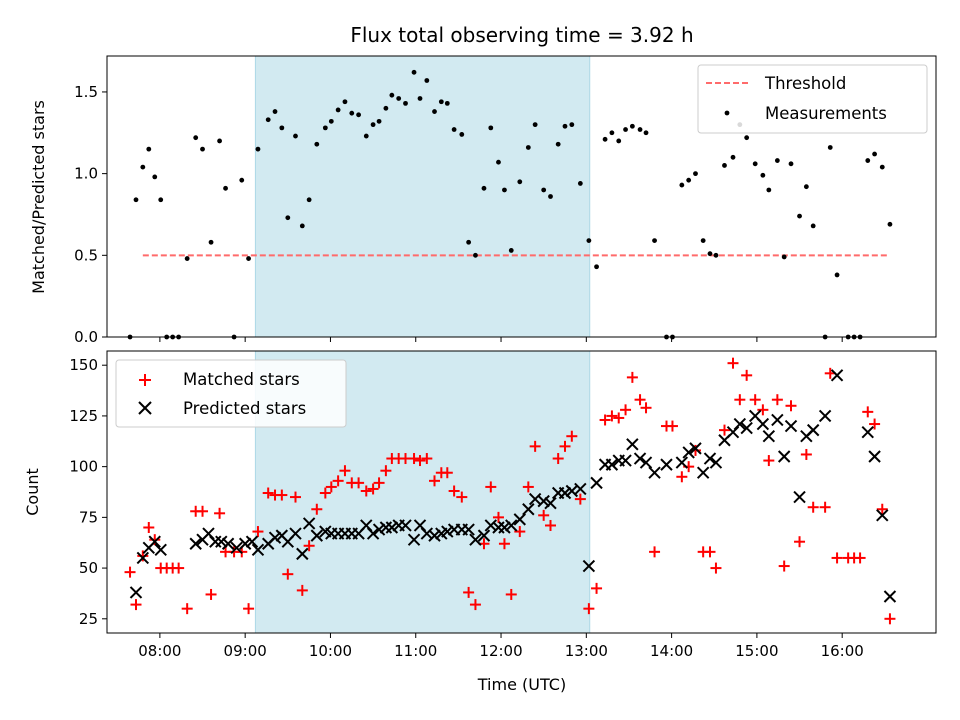  I want to click on legend-matched-label: Matched stars, so click(241, 379).